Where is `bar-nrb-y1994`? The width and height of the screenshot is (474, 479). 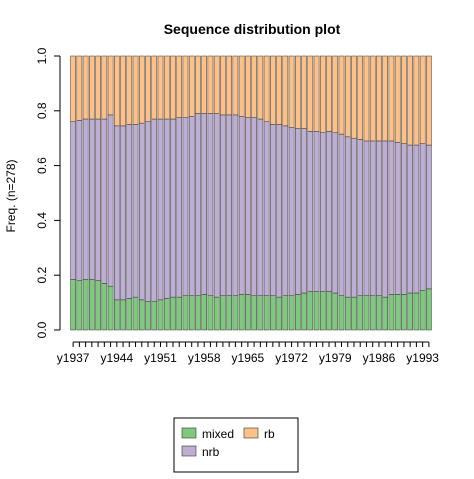
bar-nrb-y1994 is located at coordinates (429, 217).